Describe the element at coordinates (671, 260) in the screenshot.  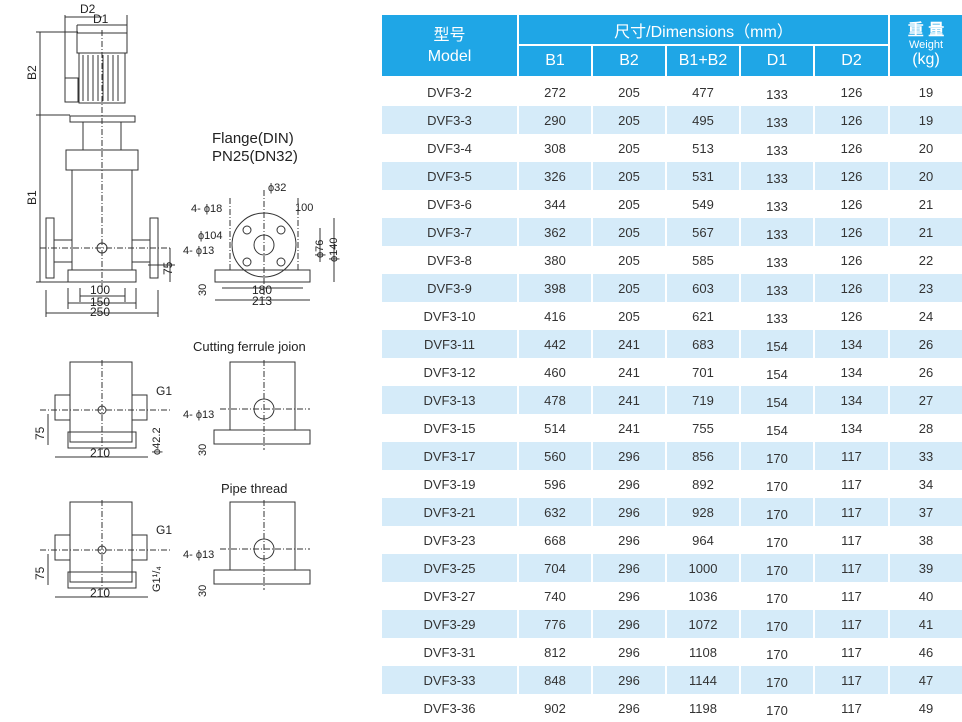
I see `table-row: DVF3-8 380 205 585 133 126 22` at that location.